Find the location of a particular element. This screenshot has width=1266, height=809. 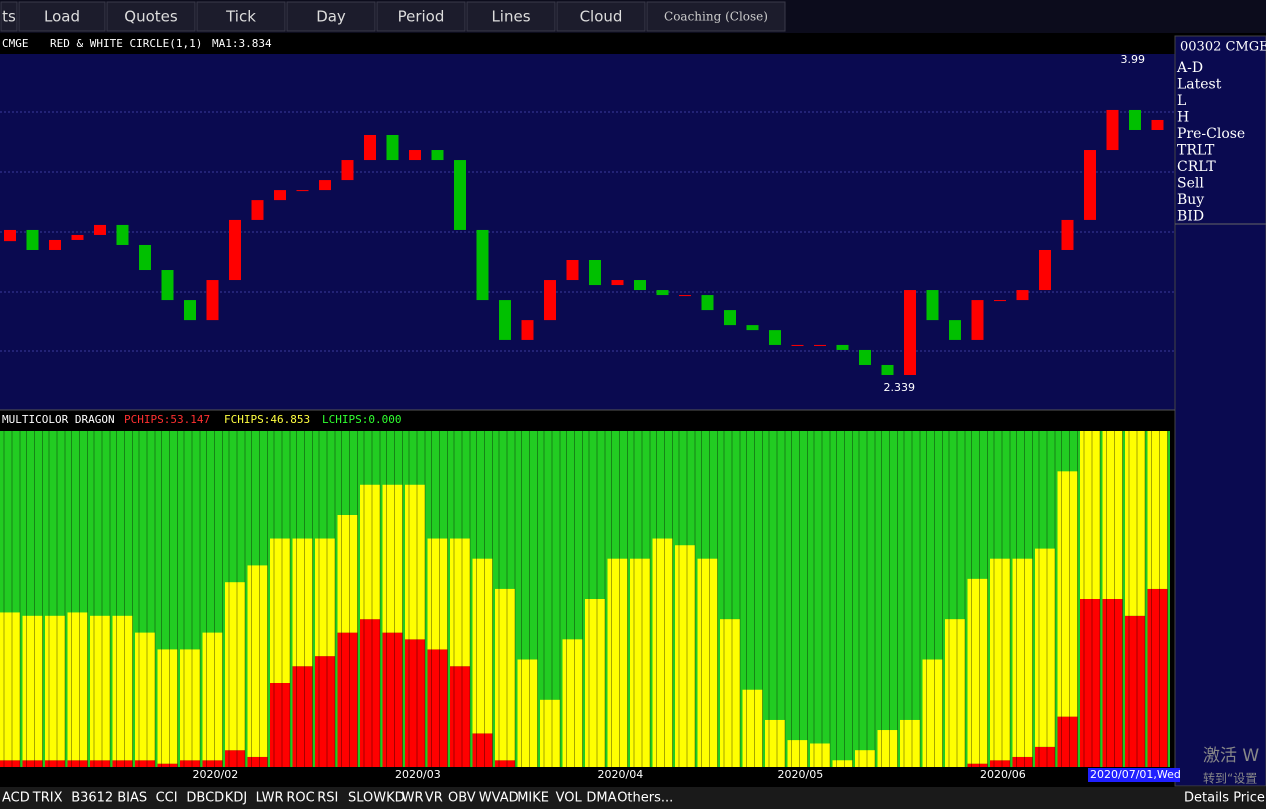

toolbar-label: Load is located at coordinates (62, 17).